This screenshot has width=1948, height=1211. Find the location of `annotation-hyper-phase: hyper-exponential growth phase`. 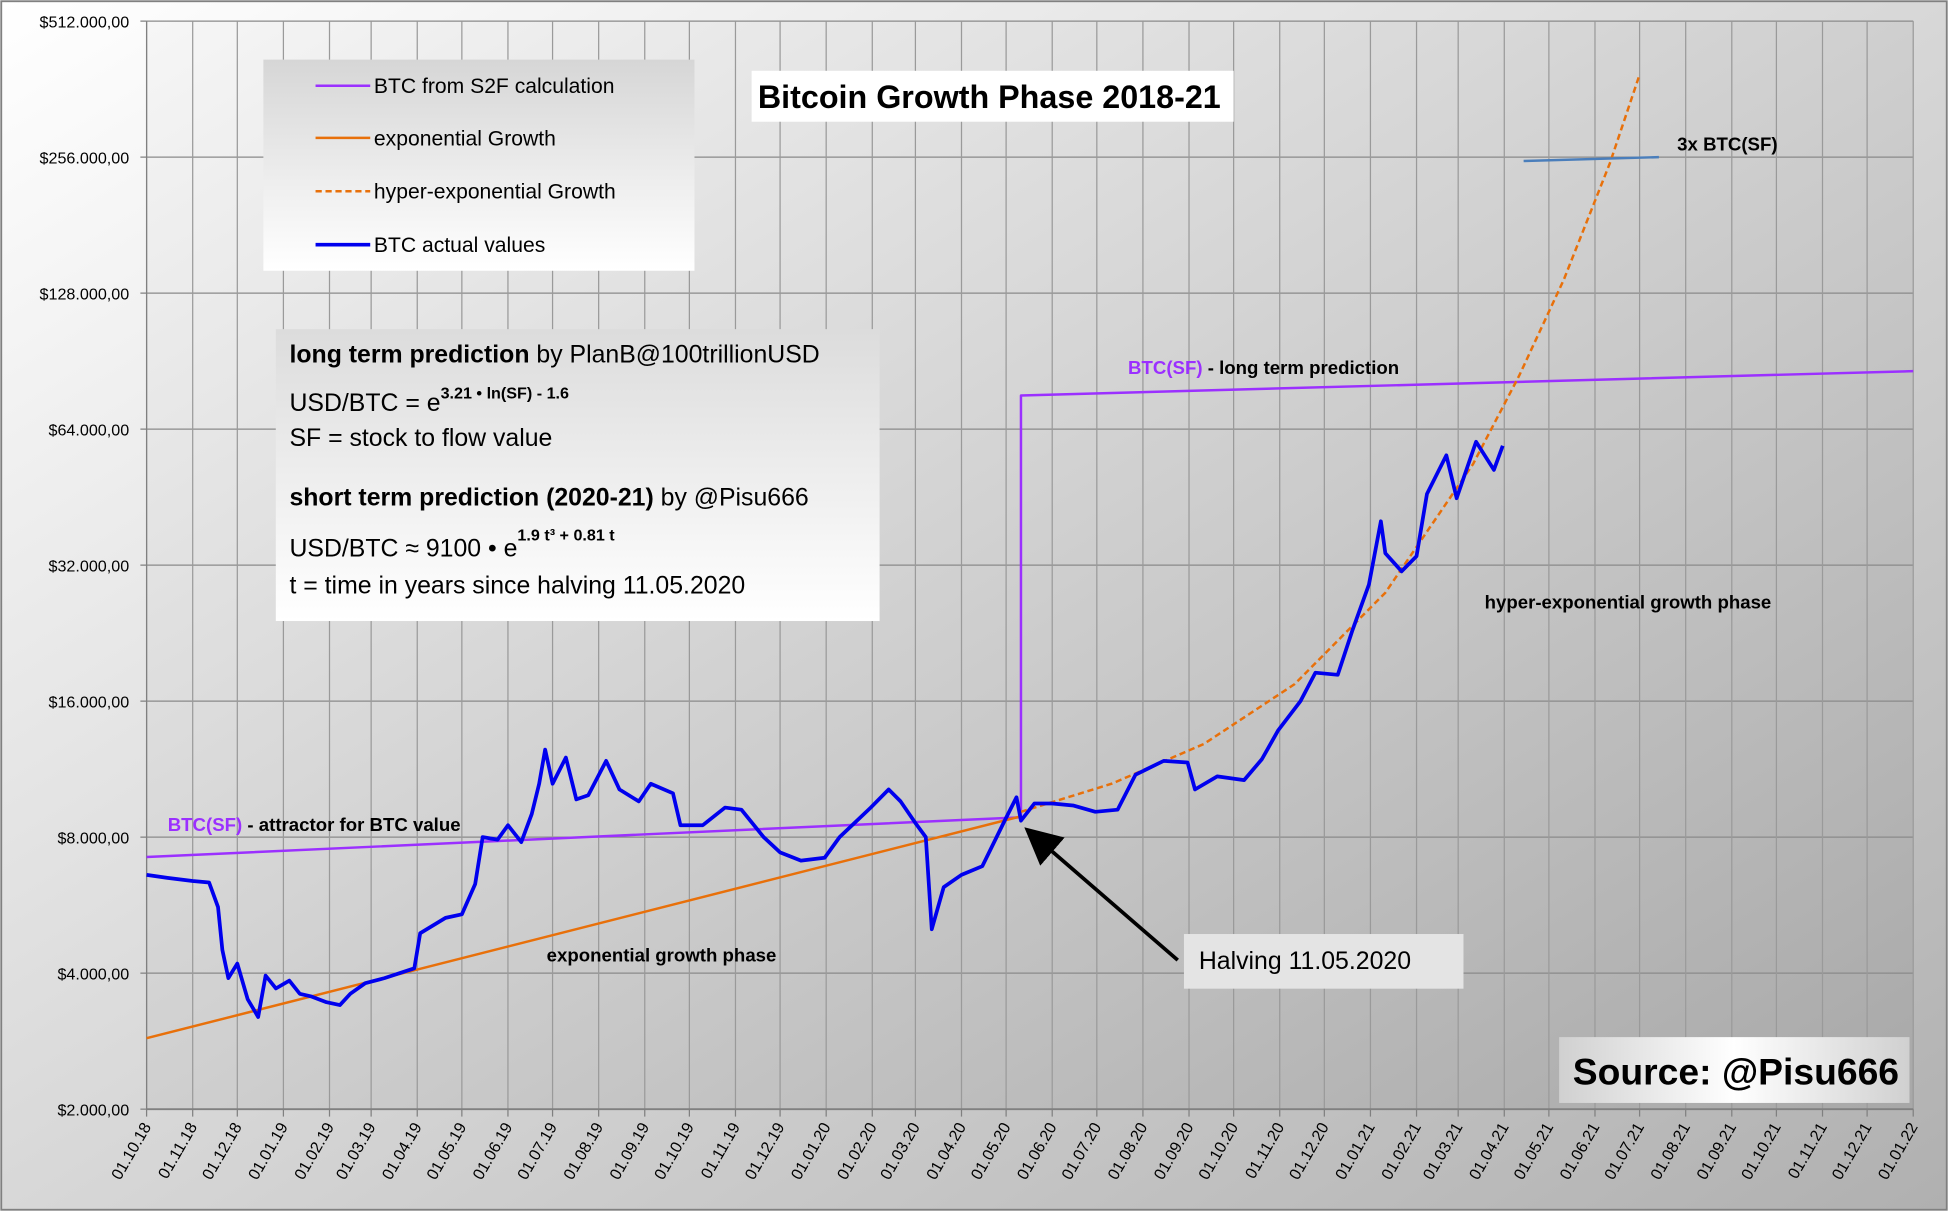

annotation-hyper-phase: hyper-exponential growth phase is located at coordinates (1628, 602).